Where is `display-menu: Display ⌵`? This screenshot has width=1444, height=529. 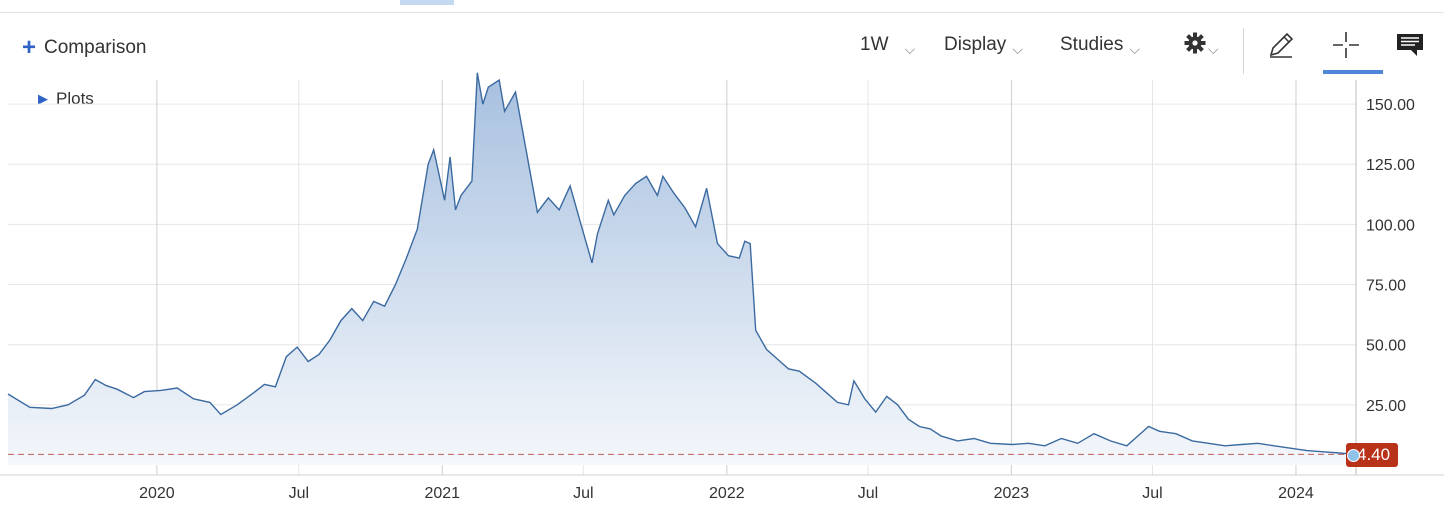
display-menu: Display ⌵ is located at coordinates (983, 46).